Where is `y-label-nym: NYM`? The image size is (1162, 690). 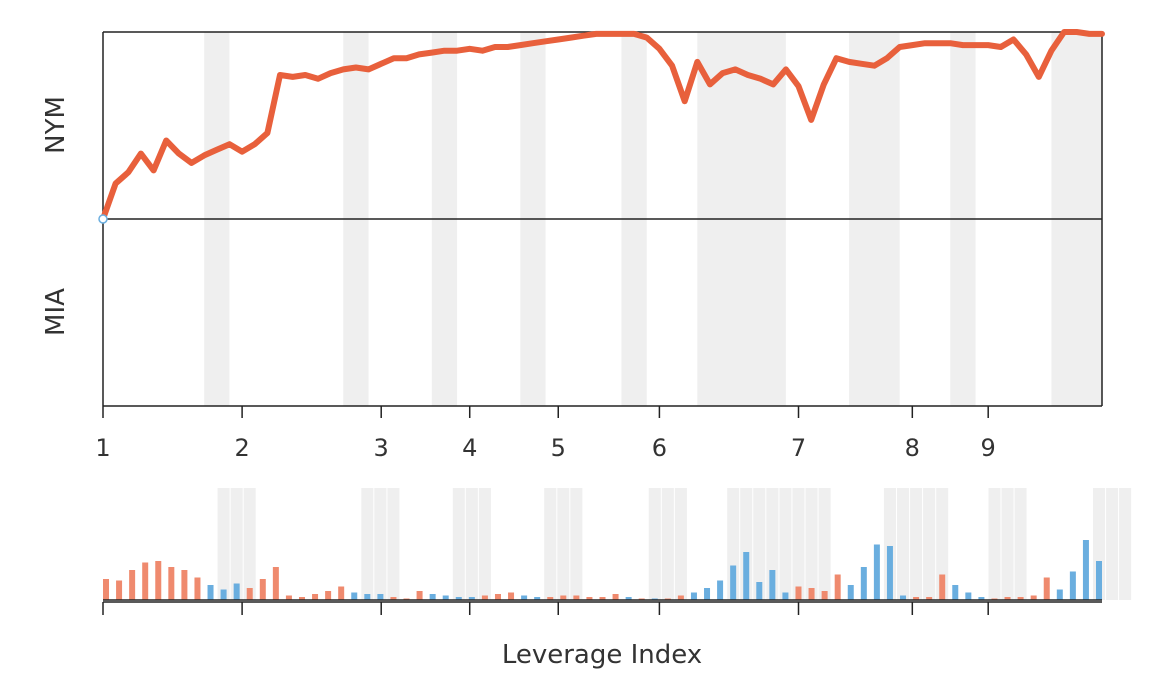 y-label-nym: NYM is located at coordinates (56, 125).